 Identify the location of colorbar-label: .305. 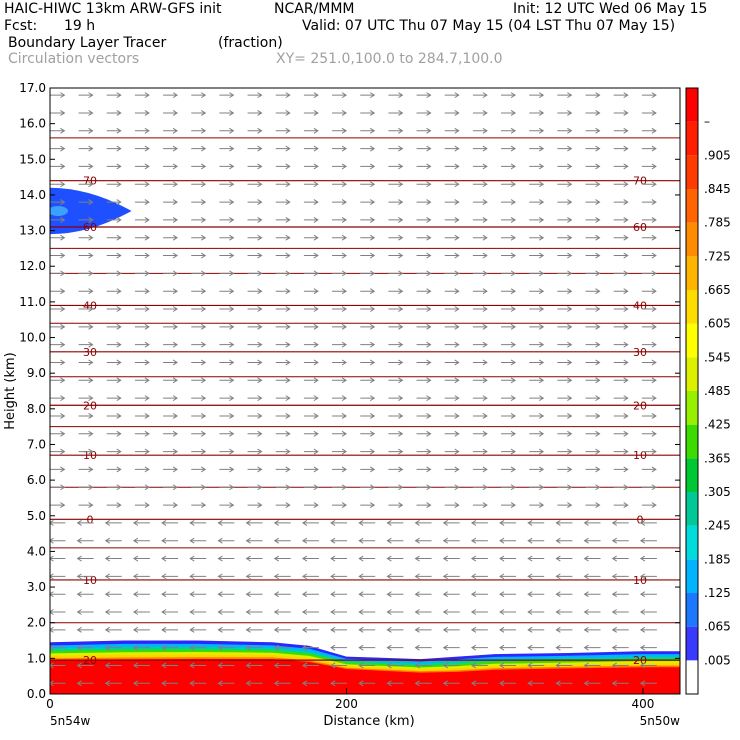
(717, 492).